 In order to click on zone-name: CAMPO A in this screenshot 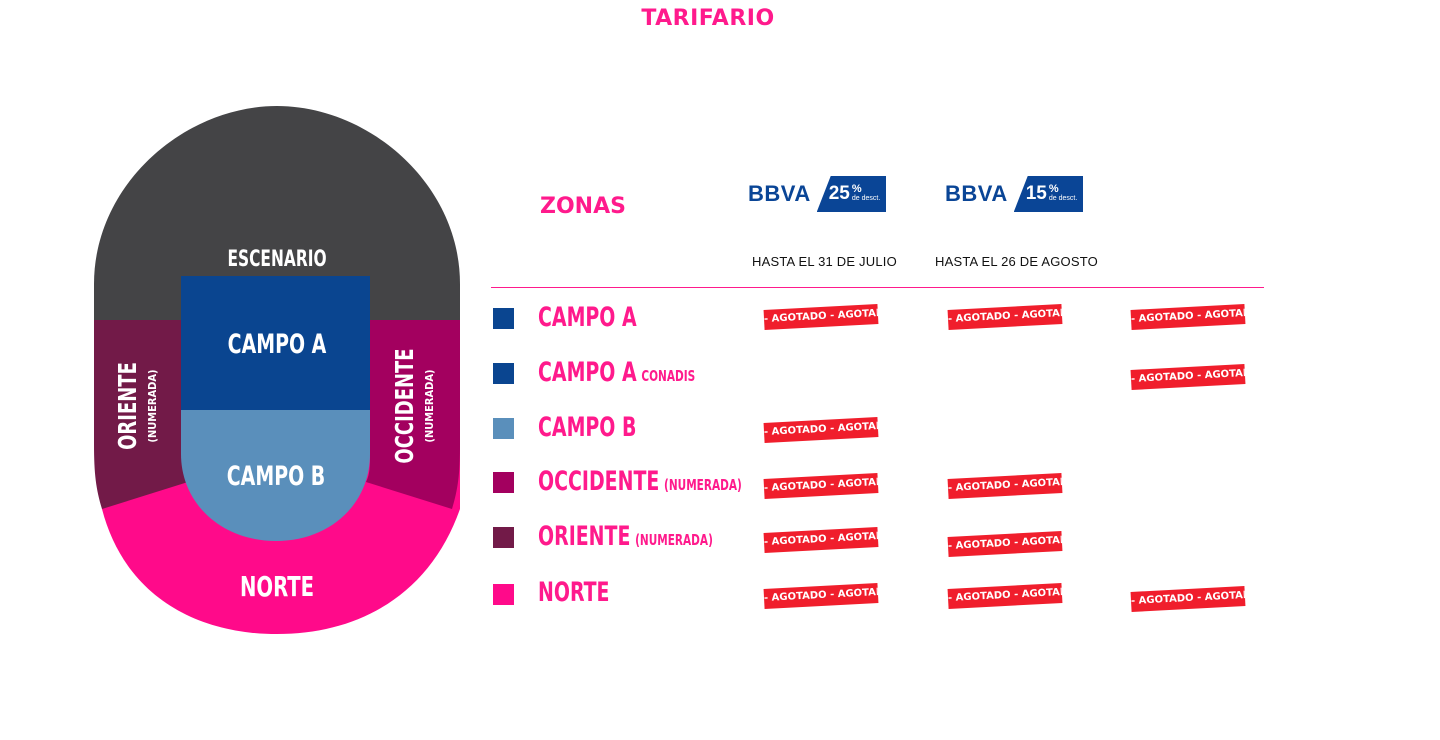, I will do `click(587, 317)`.